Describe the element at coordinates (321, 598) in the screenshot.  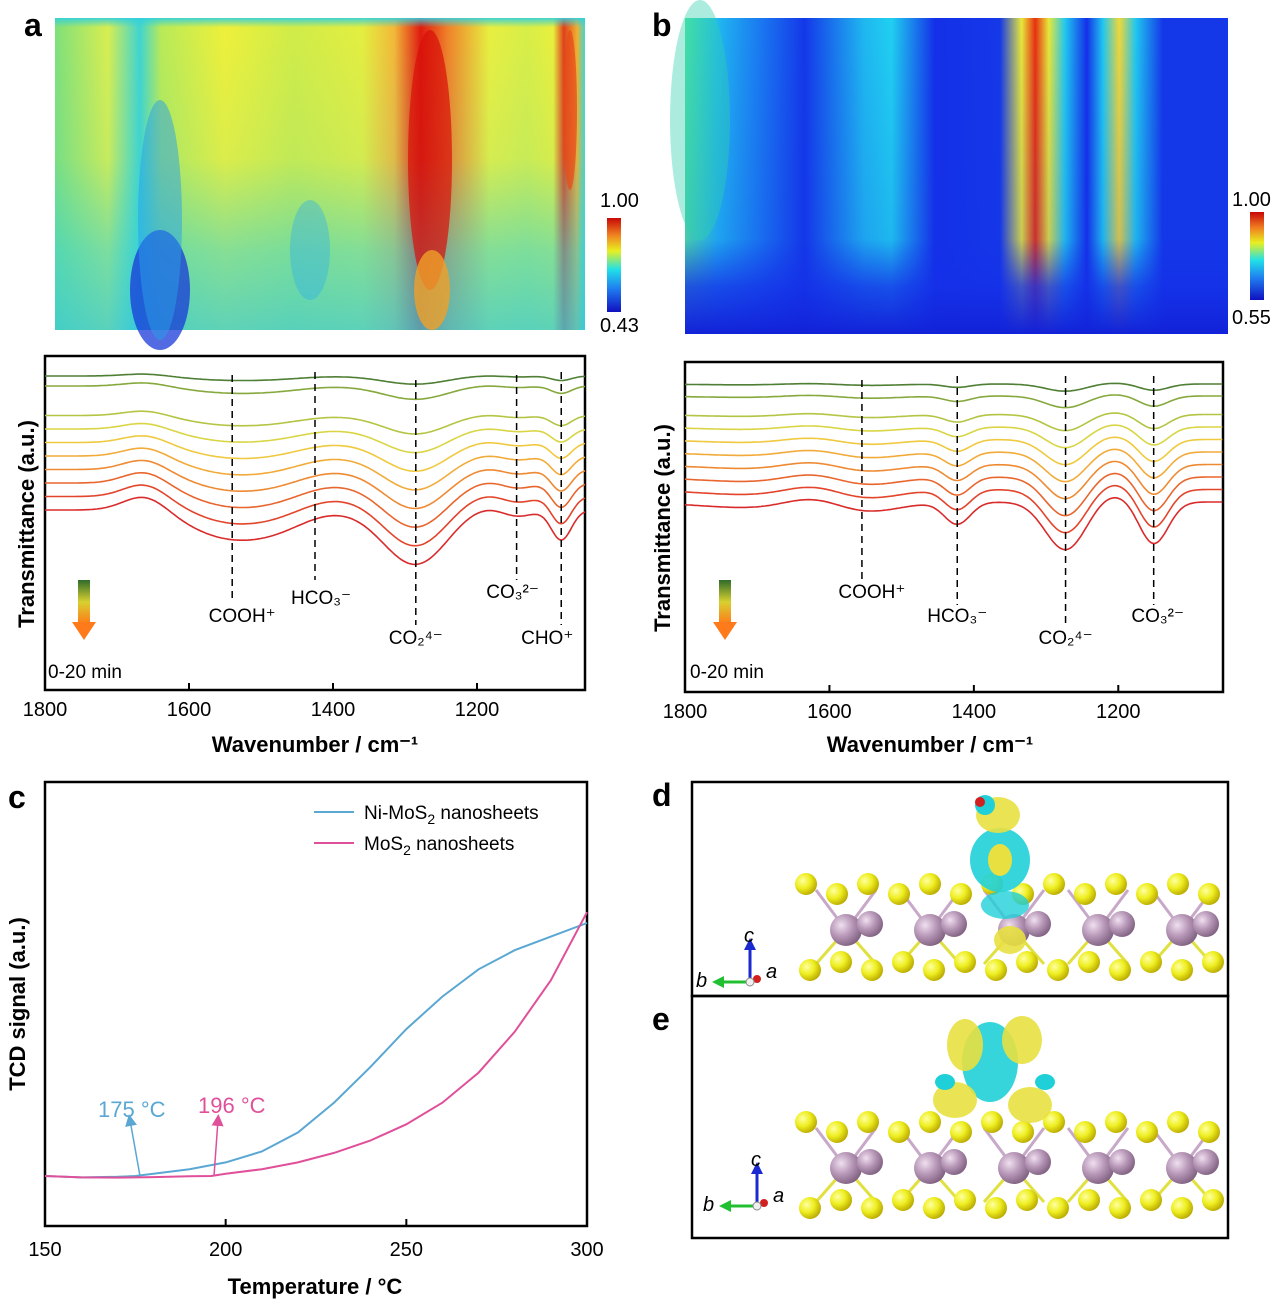
I see `peak-label: HCO₃⁻` at that location.